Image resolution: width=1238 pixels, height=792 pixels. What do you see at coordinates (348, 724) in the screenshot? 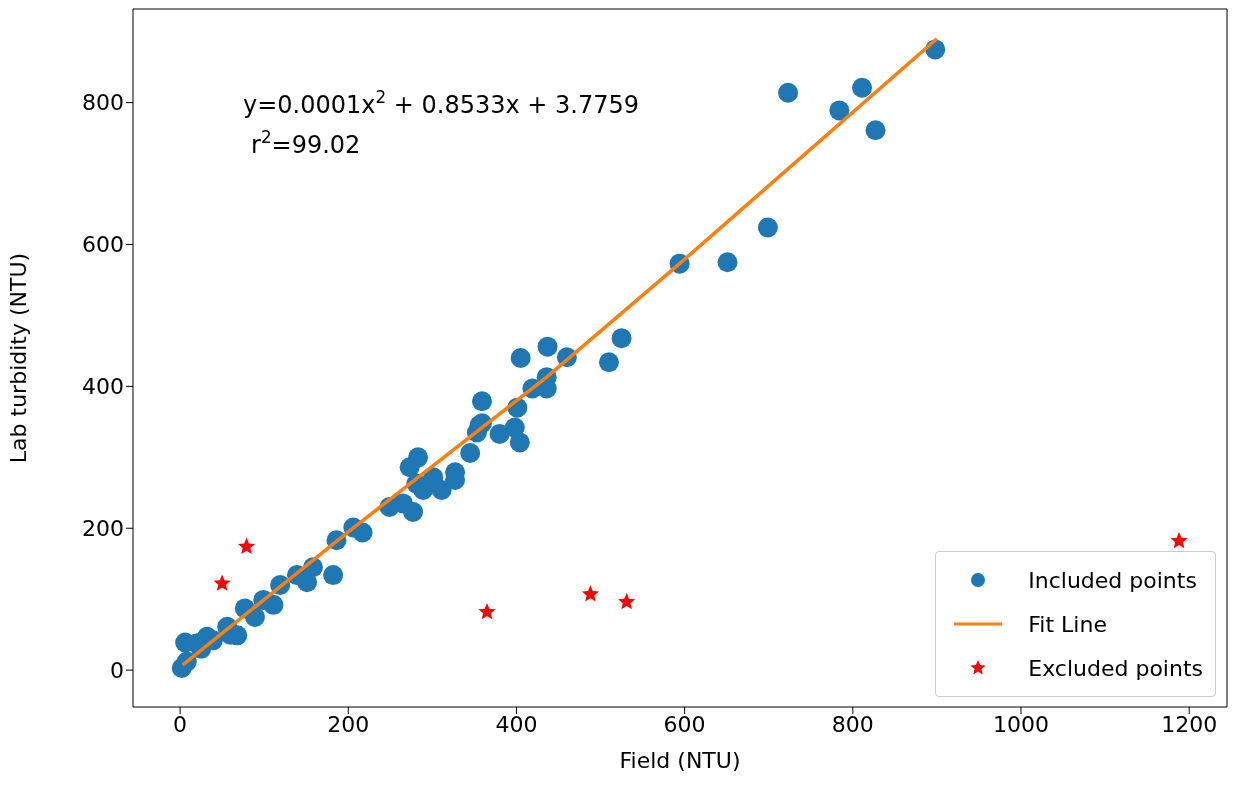
I see `x-tick-label: 200` at bounding box center [348, 724].